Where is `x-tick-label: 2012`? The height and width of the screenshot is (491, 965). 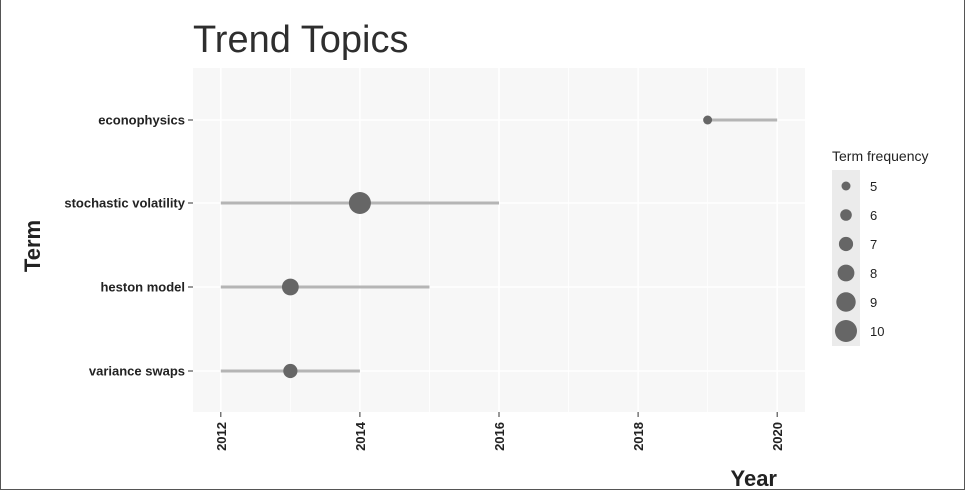 x-tick-label: 2012 is located at coordinates (221, 436).